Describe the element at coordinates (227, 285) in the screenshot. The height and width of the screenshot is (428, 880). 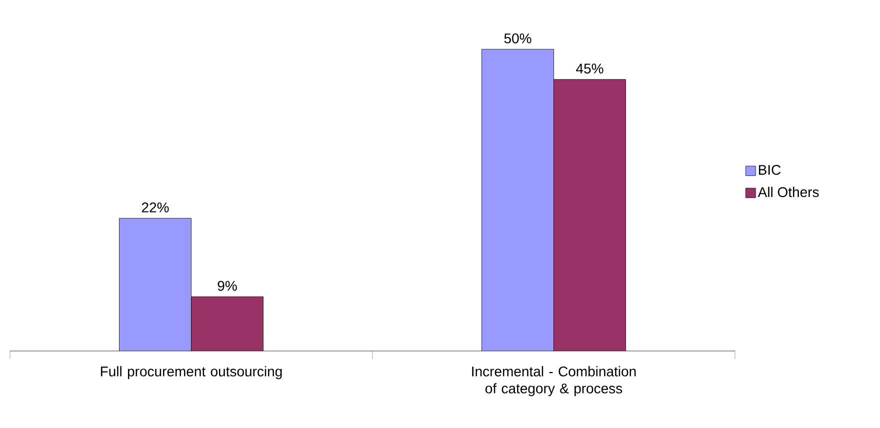
I see `data-label: 9%` at that location.